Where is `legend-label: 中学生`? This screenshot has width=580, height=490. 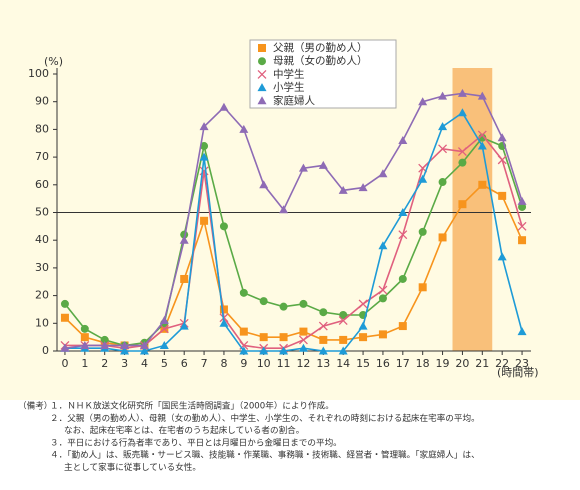
legend-label: 中学生 is located at coordinates (289, 73).